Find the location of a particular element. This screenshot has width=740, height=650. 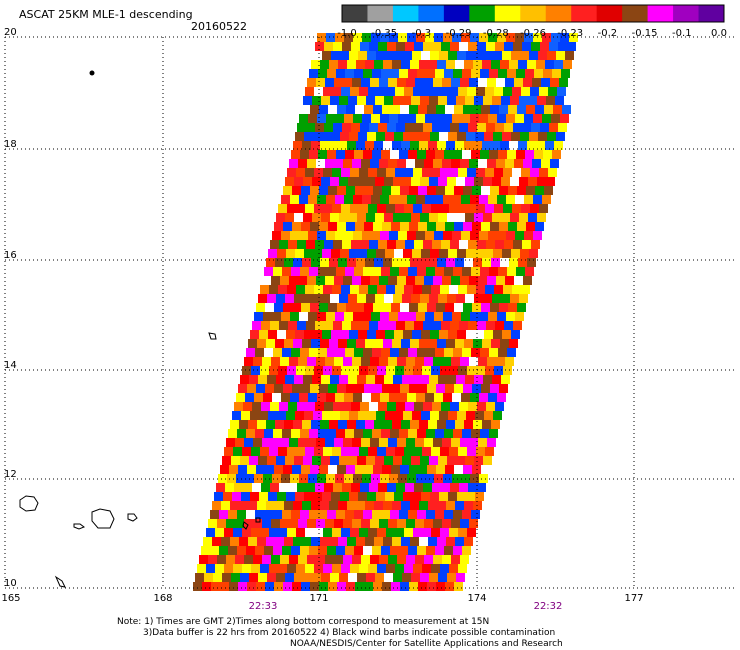

x-tick-label: 168 is located at coordinates (163, 598).